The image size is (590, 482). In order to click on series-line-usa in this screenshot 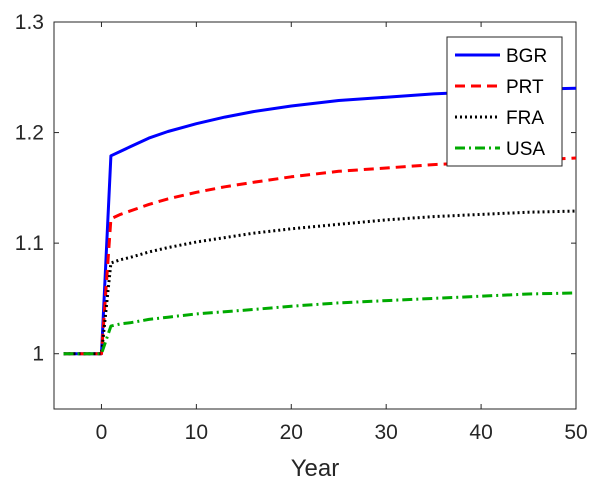, I will do `click(320, 323)`.